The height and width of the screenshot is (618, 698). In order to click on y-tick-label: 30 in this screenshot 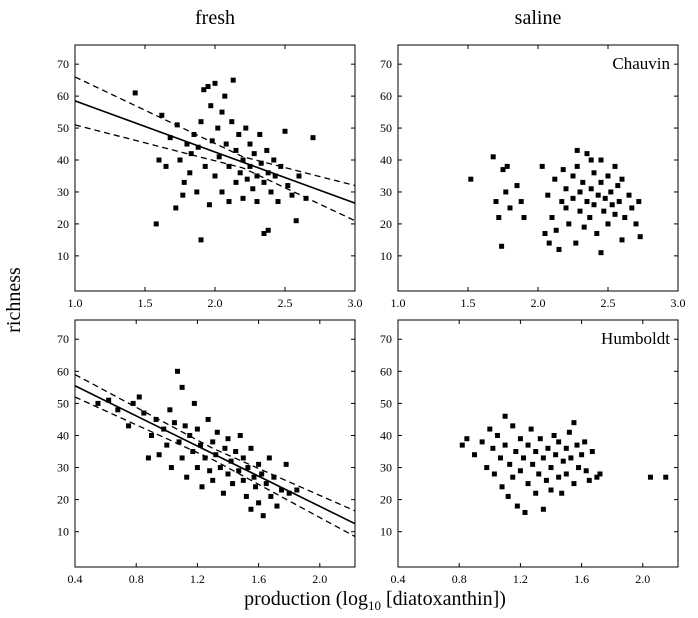, I will do `click(386, 192)`.